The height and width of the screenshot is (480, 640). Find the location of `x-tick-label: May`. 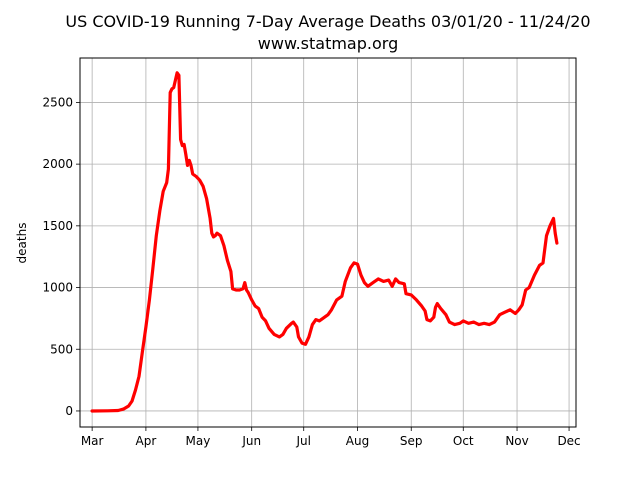

x-tick-label: May is located at coordinates (198, 441).